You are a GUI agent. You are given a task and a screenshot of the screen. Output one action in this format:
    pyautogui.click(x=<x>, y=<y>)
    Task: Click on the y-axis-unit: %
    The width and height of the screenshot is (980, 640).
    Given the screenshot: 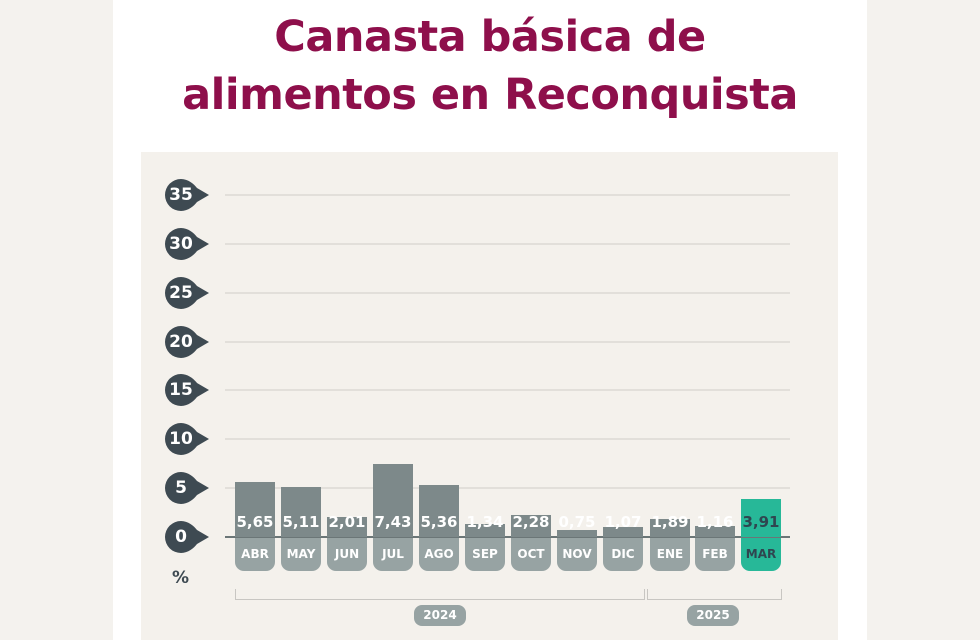 What is the action you would take?
    pyautogui.click(x=181, y=578)
    